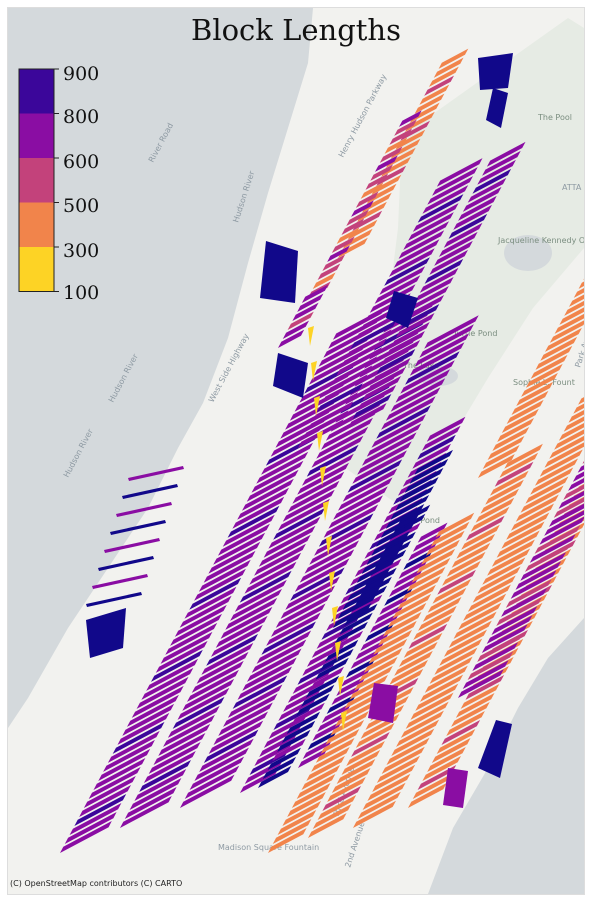 The width and height of the screenshot is (590, 900). What do you see at coordinates (421, 520) in the screenshot?
I see `the-pond-label: The Pond` at bounding box center [421, 520].